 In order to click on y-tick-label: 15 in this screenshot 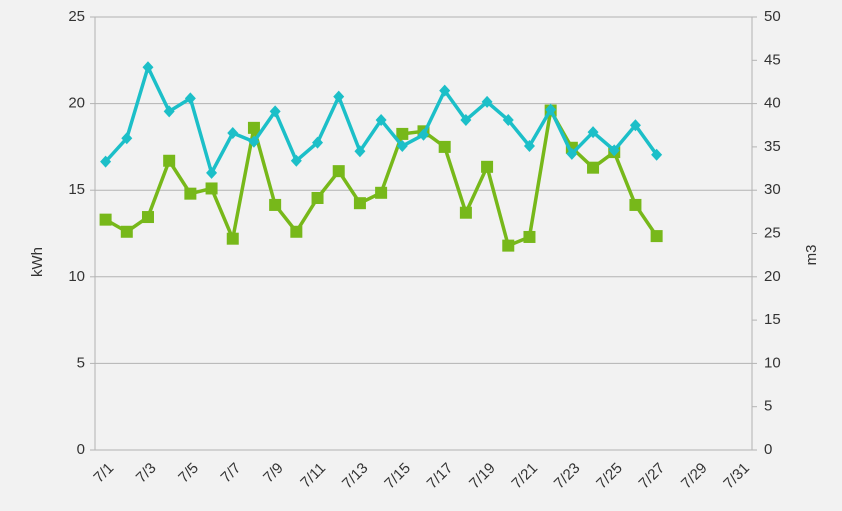, I will do `click(76, 189)`.